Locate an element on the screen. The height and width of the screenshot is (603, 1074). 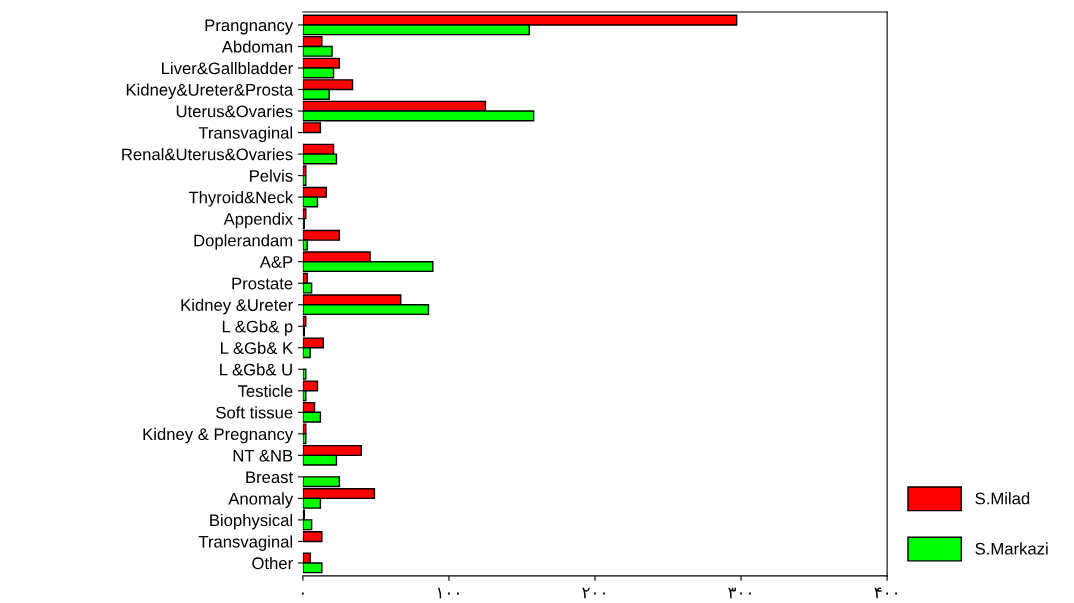
y-tick-label: Pelvis is located at coordinates (271, 175).